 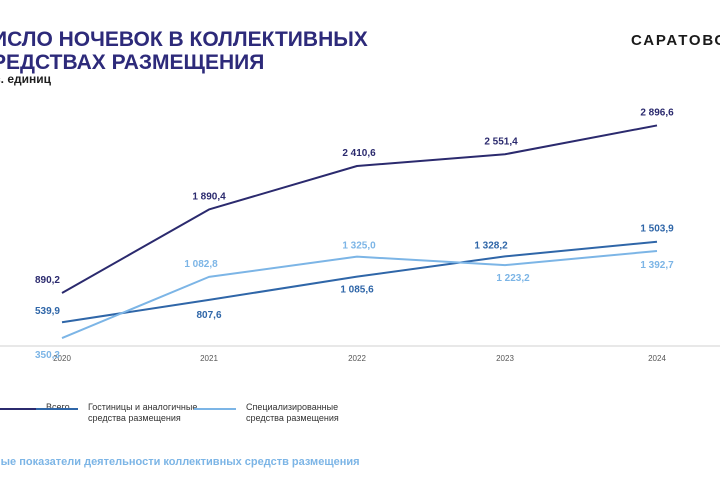 I want to click on data-label-vsego: 890,2, so click(x=47, y=280).